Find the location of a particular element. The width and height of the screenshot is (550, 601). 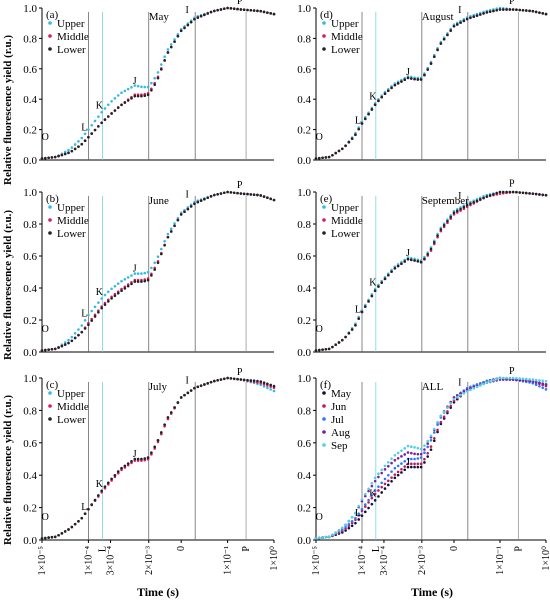

legend-entry: Lower is located at coordinates (345, 234).